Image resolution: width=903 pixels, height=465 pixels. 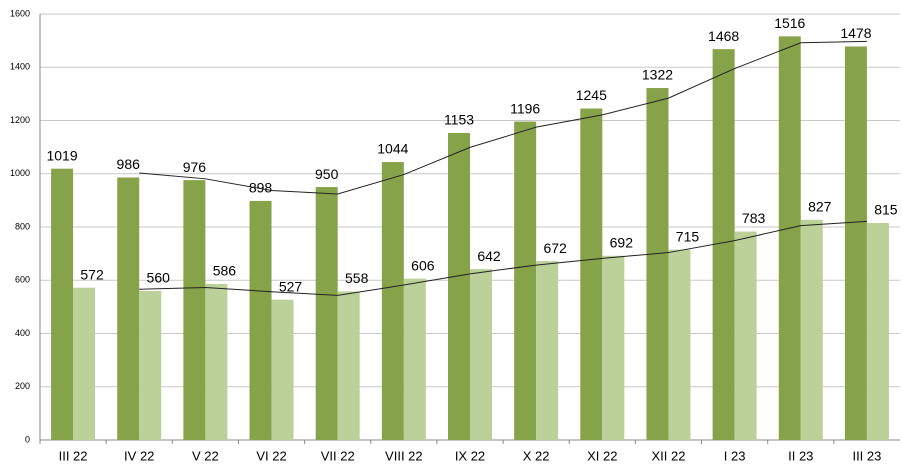 I want to click on x-tick-label: XI 22, so click(x=602, y=455).